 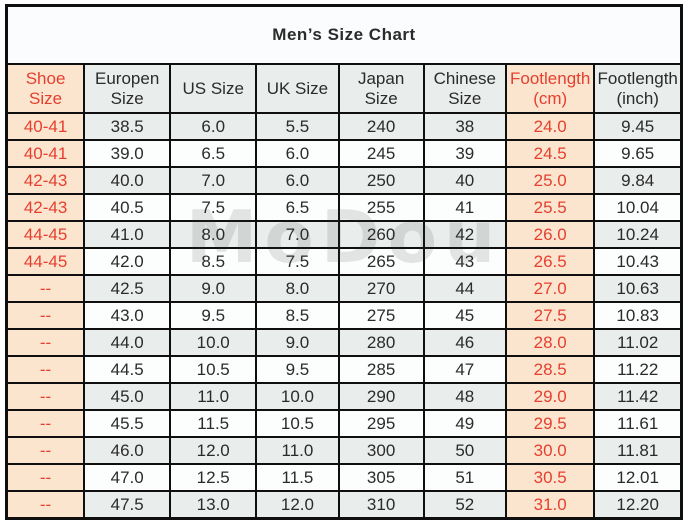 I want to click on cell: 38, so click(x=464, y=126).